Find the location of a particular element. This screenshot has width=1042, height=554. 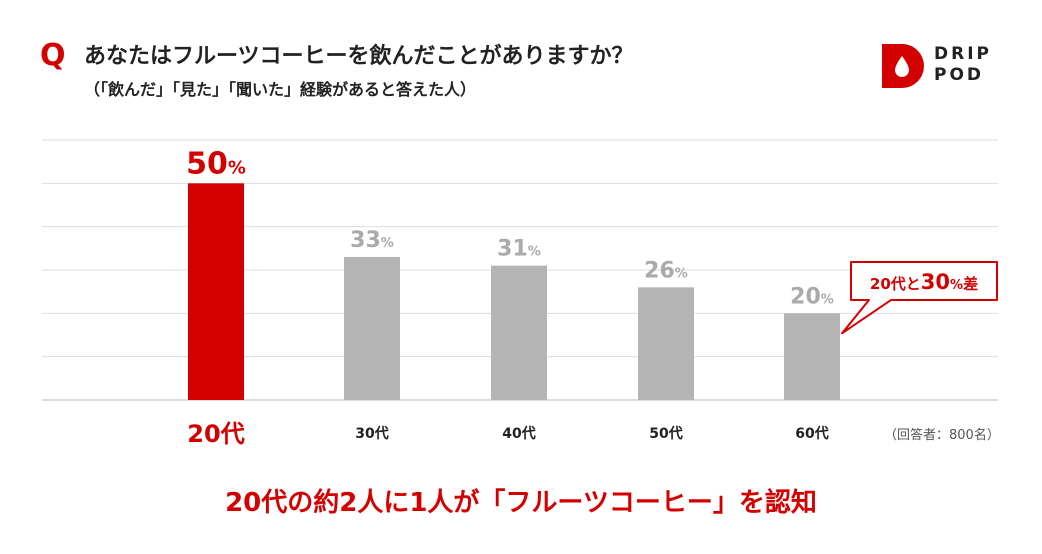

category-label: 30代 is located at coordinates (371, 433).